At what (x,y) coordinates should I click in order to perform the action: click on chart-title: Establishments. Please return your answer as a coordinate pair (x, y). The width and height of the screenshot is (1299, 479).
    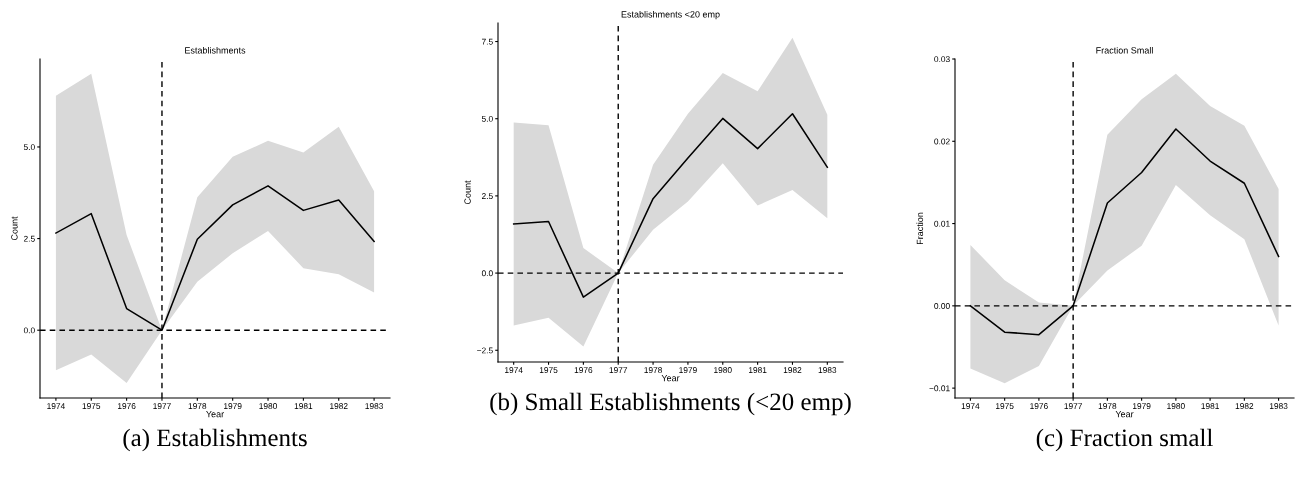
    Looking at the image, I should click on (215, 50).